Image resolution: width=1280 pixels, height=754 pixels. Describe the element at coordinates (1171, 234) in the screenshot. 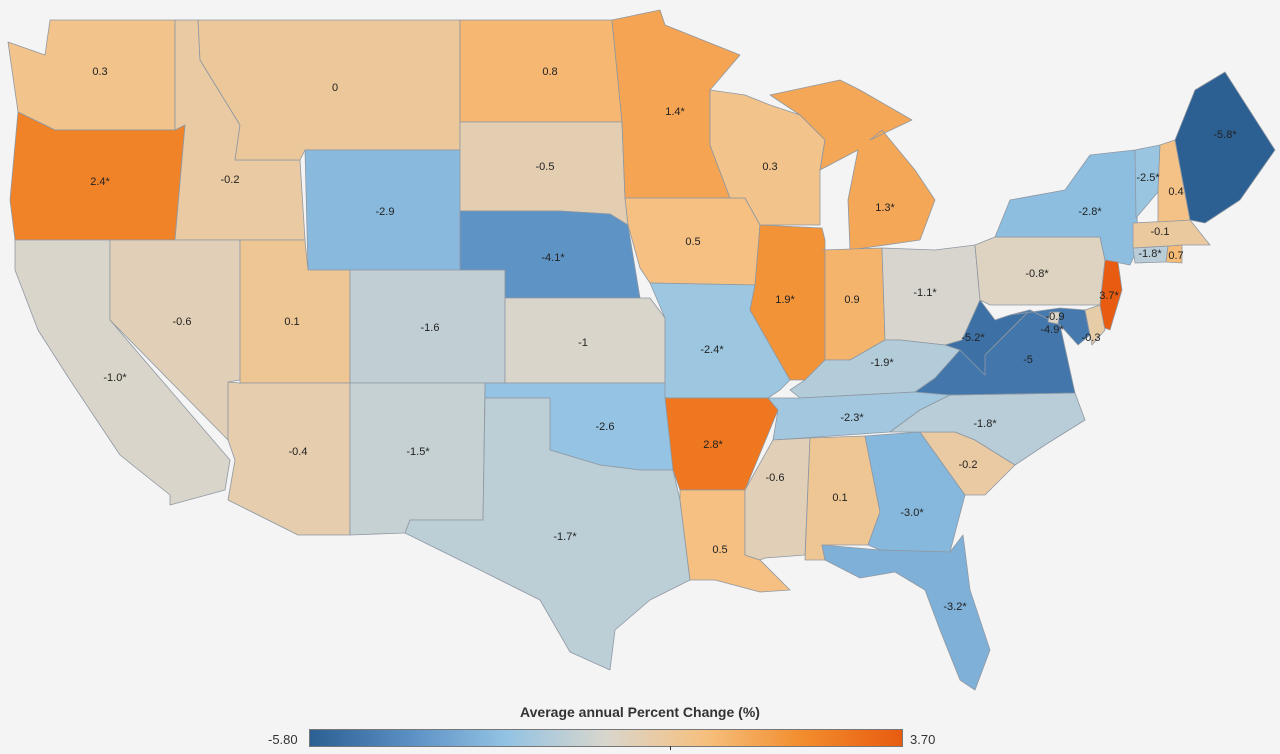

I see `state-ma` at that location.